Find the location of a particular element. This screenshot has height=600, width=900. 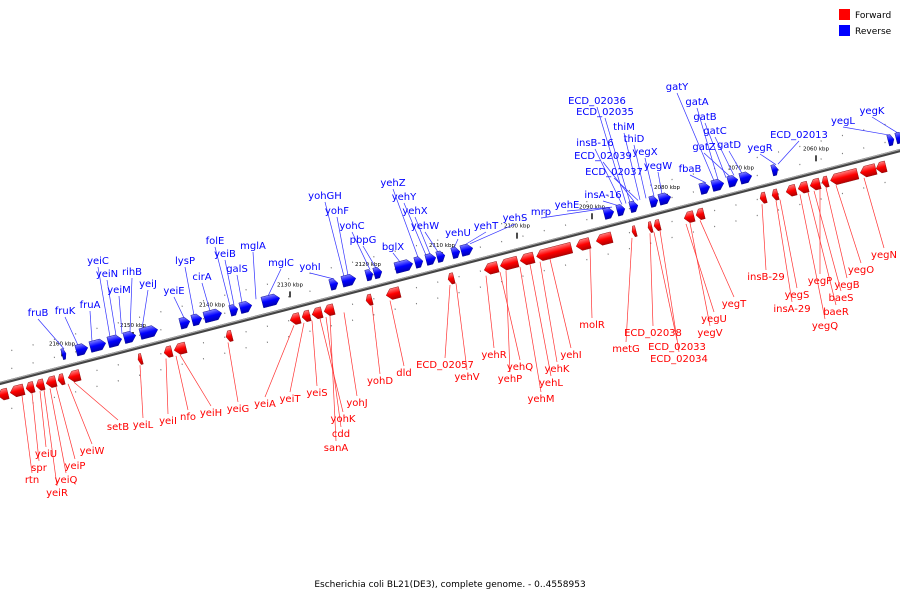

gene-label-lysp: lysP is located at coordinates (185, 261).